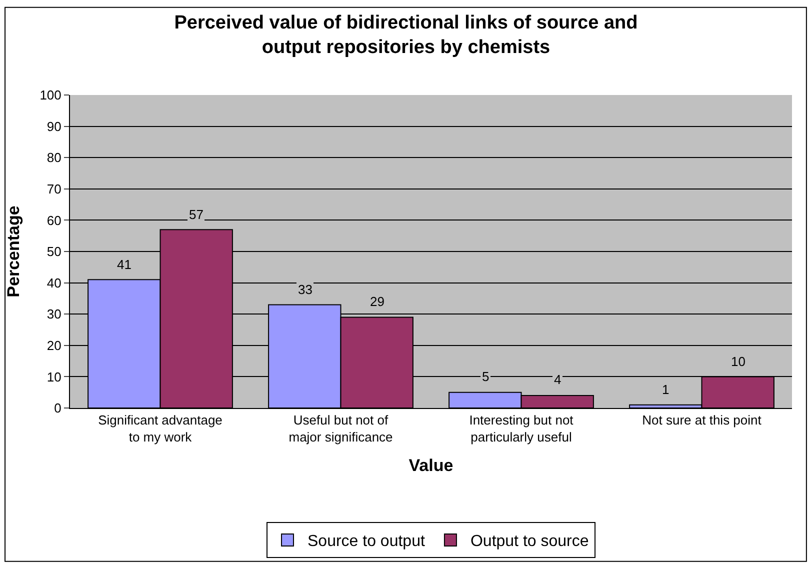 The height and width of the screenshot is (569, 812). What do you see at coordinates (558, 379) in the screenshot?
I see `data-label: 4` at bounding box center [558, 379].